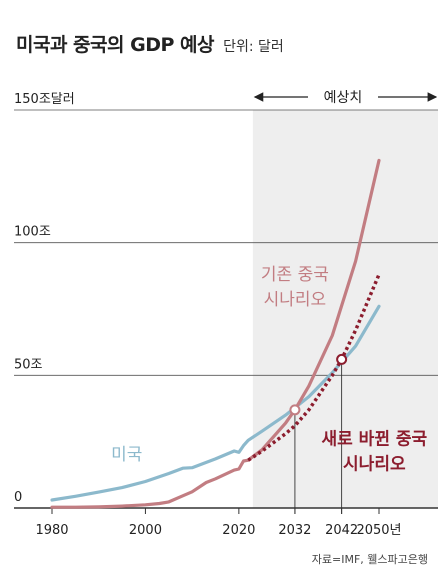 The width and height of the screenshot is (438, 573). What do you see at coordinates (295, 287) in the screenshot?
I see `series-label: 기존 중국 시나리오` at bounding box center [295, 287].